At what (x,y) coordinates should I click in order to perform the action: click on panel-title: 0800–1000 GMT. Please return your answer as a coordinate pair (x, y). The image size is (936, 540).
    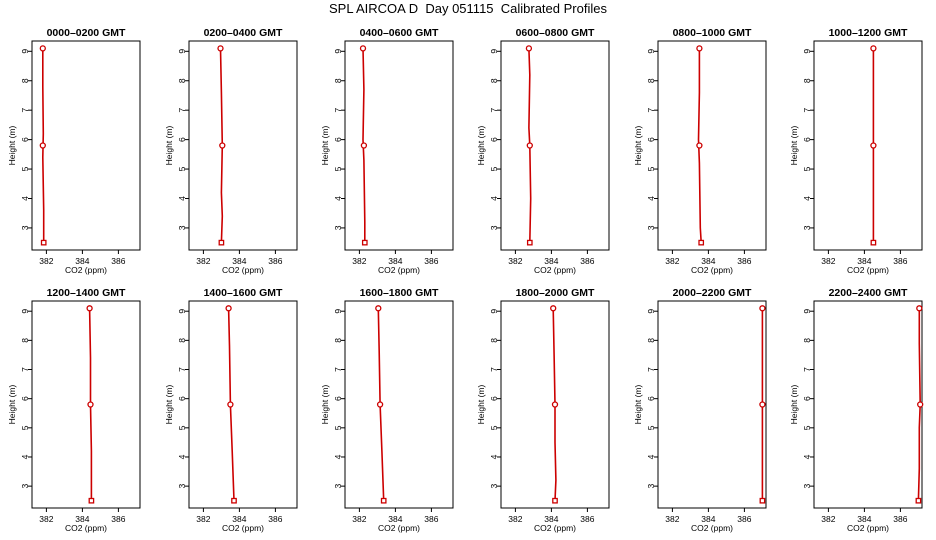
    Looking at the image, I should click on (712, 33).